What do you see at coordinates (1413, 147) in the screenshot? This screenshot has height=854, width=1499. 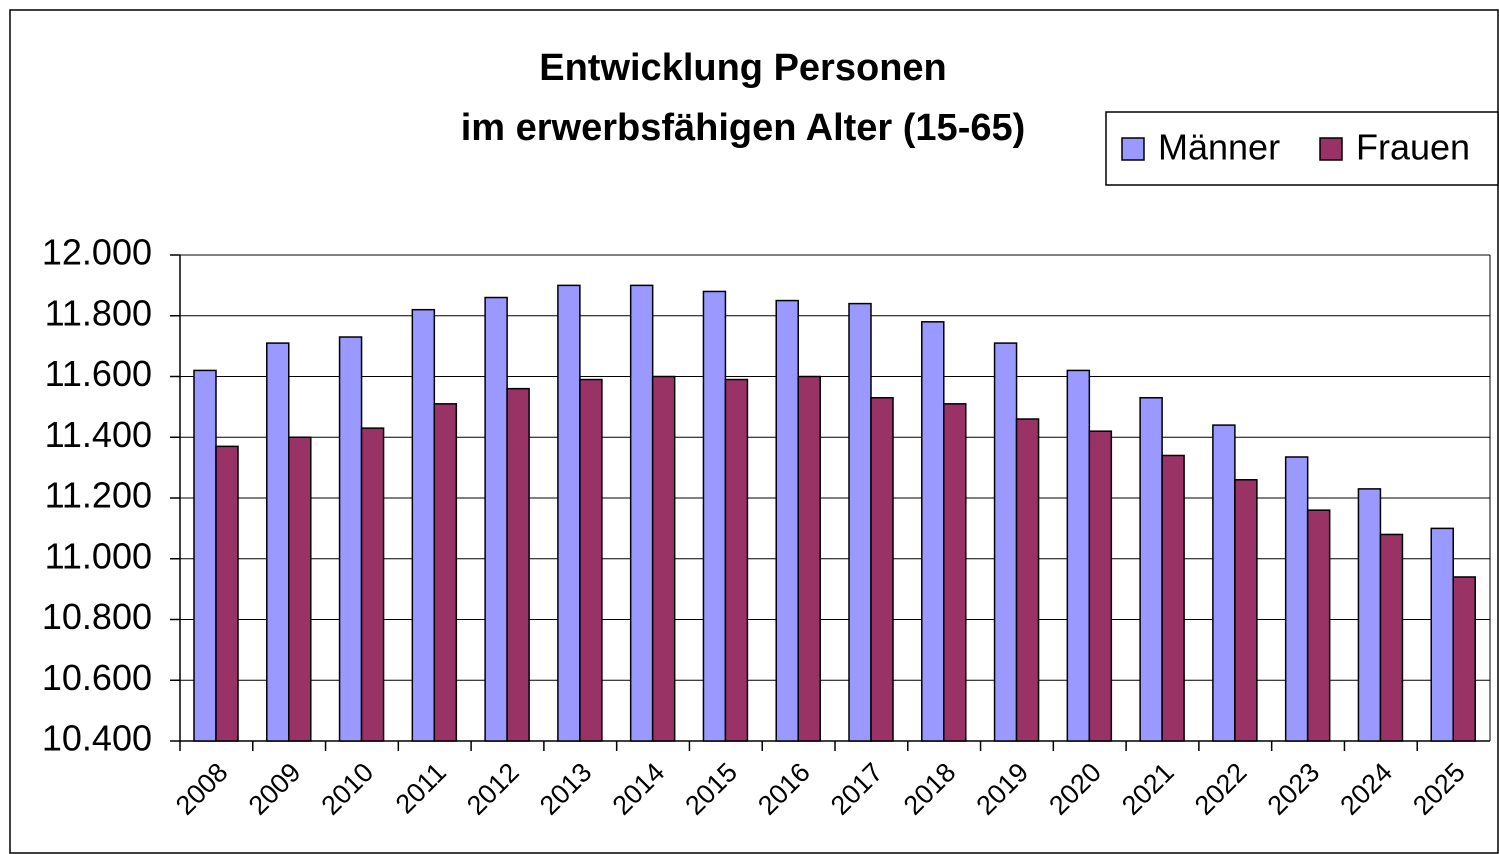 I see `legend-label: Frauen` at bounding box center [1413, 147].